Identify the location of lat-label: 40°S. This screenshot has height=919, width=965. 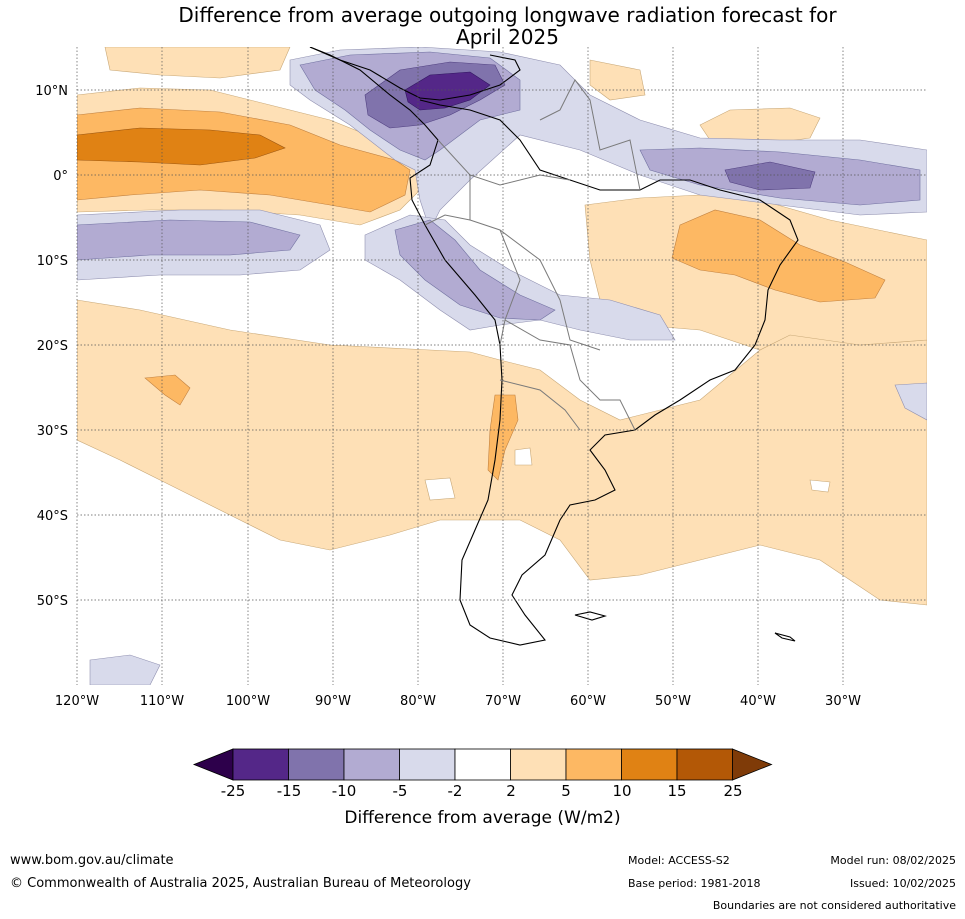
(52, 516).